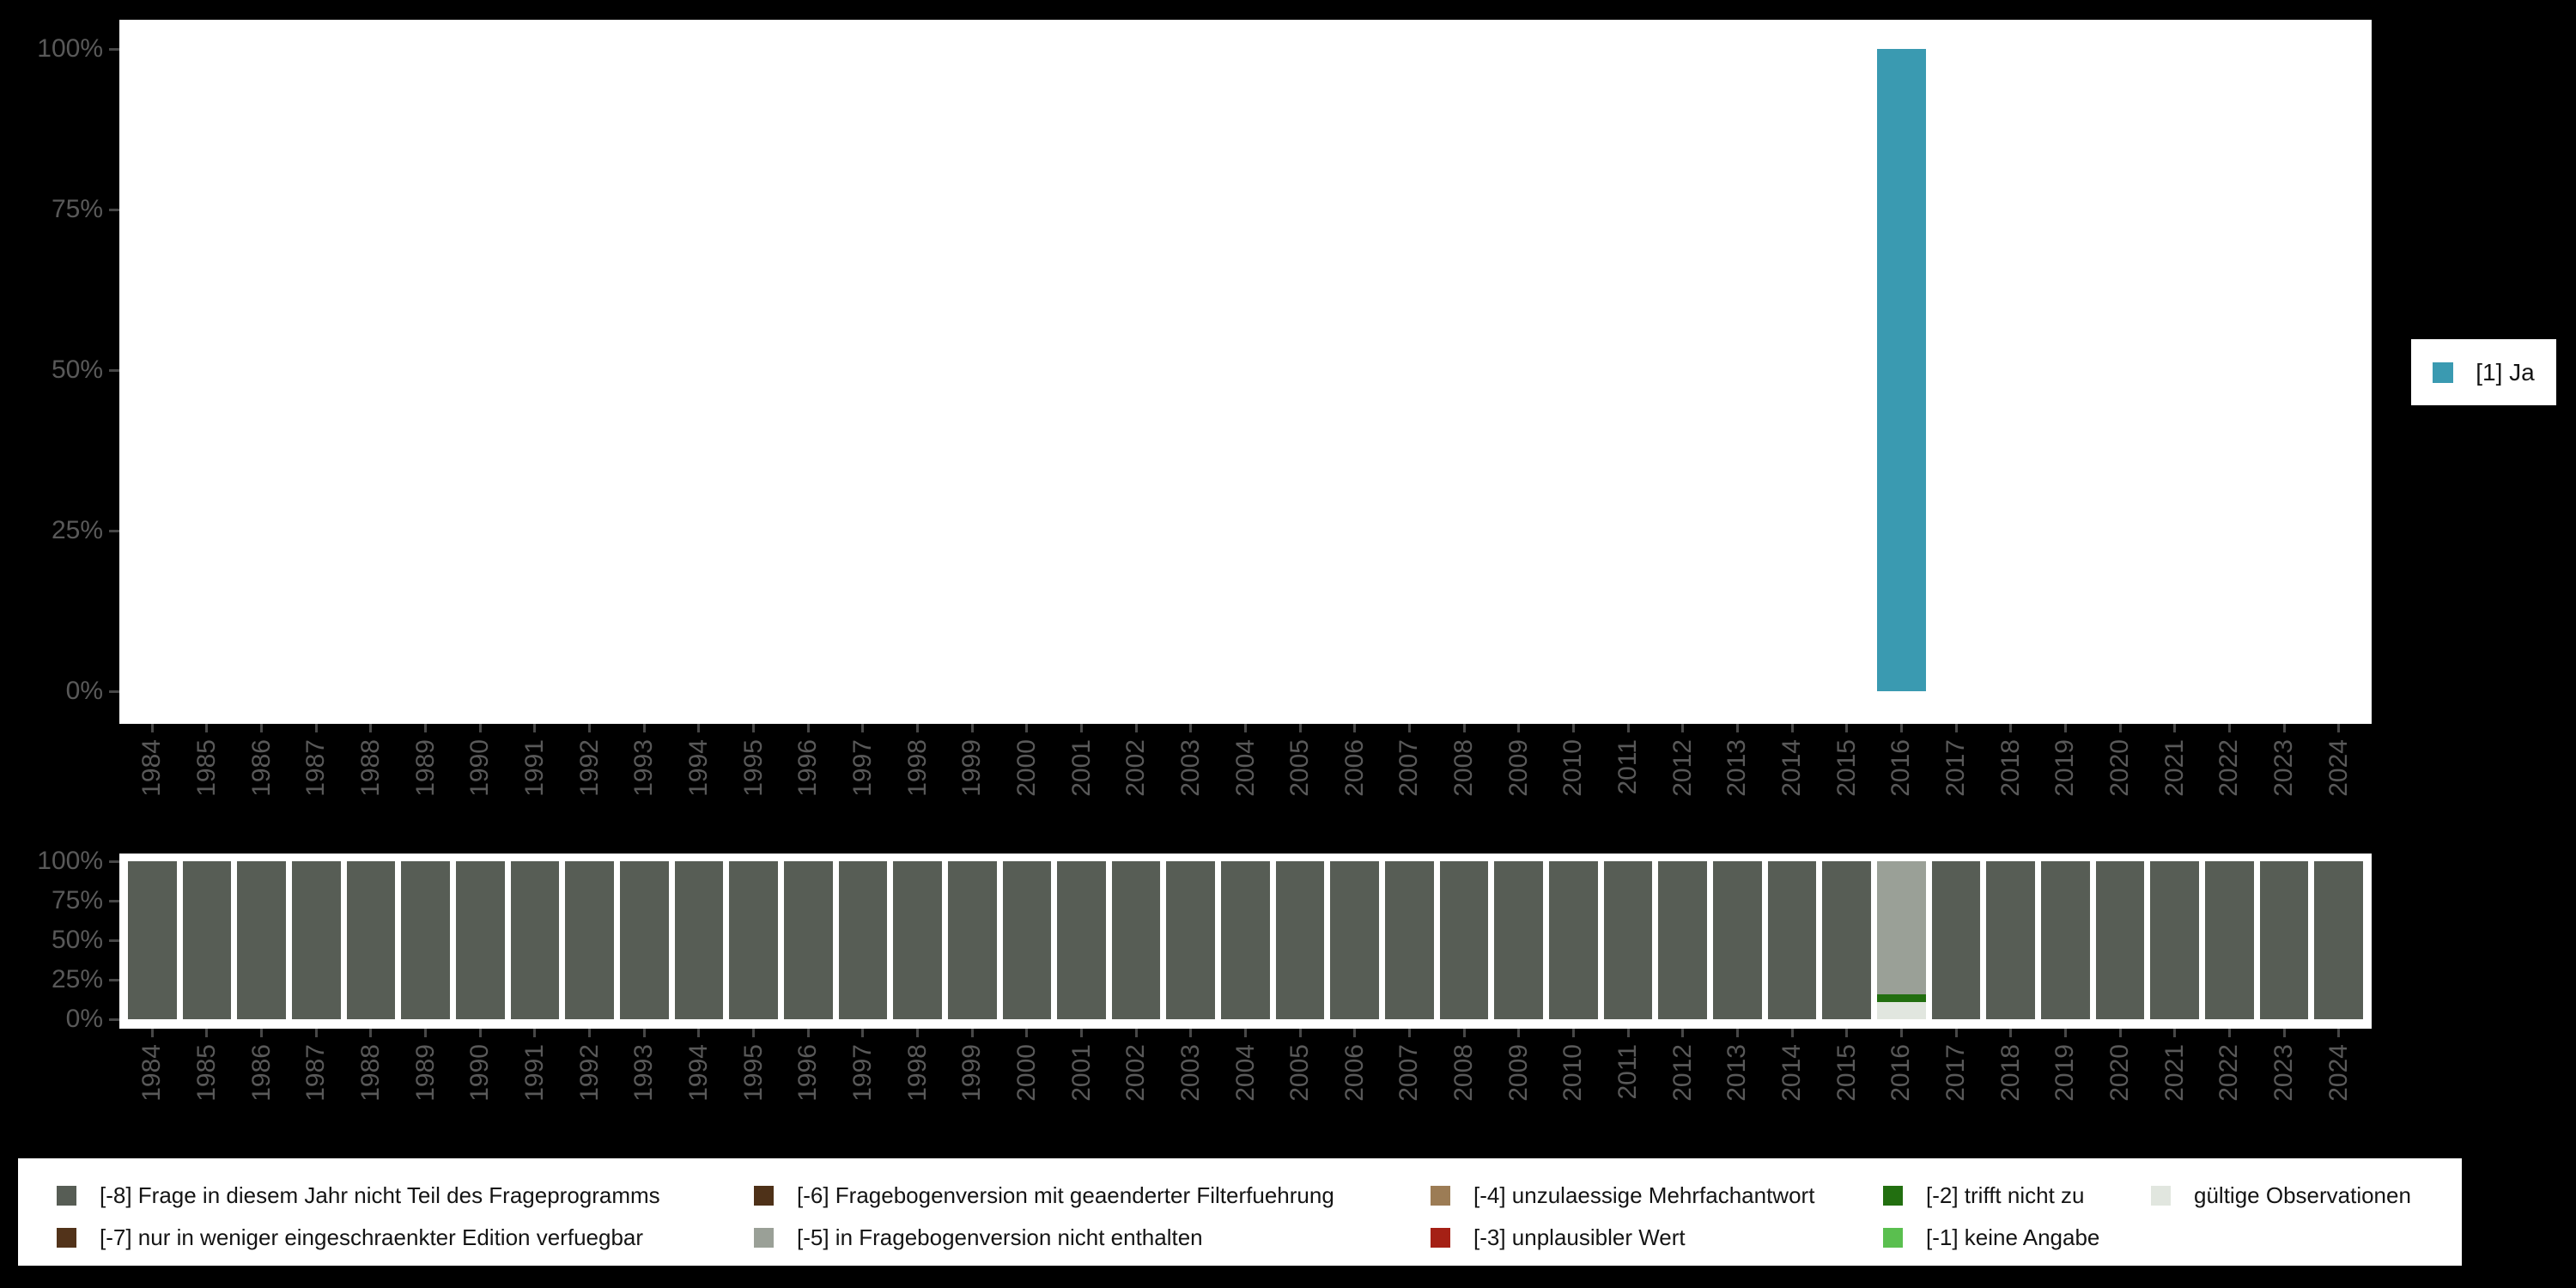 The height and width of the screenshot is (1288, 2576). What do you see at coordinates (152, 768) in the screenshot?
I see `x-tick-label-1984: 1984` at bounding box center [152, 768].